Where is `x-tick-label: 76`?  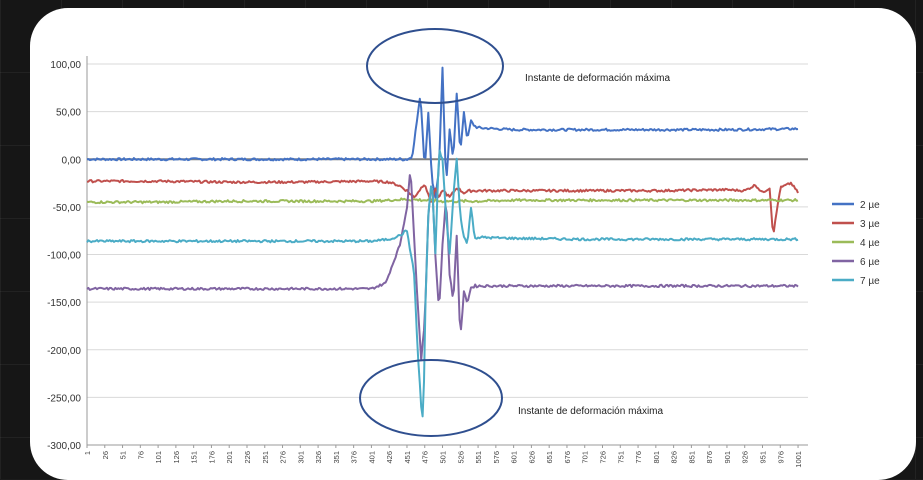 x-tick-label: 76 is located at coordinates (140, 455).